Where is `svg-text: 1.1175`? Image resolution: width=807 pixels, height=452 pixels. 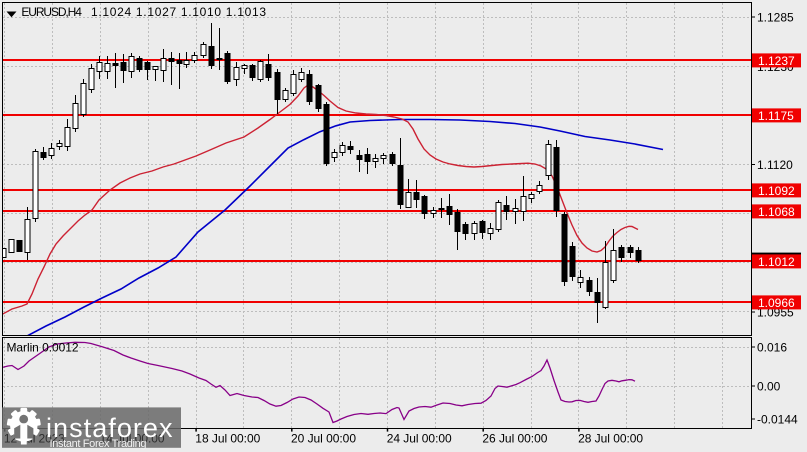
svg-text: 1.1175 is located at coordinates (776, 116).